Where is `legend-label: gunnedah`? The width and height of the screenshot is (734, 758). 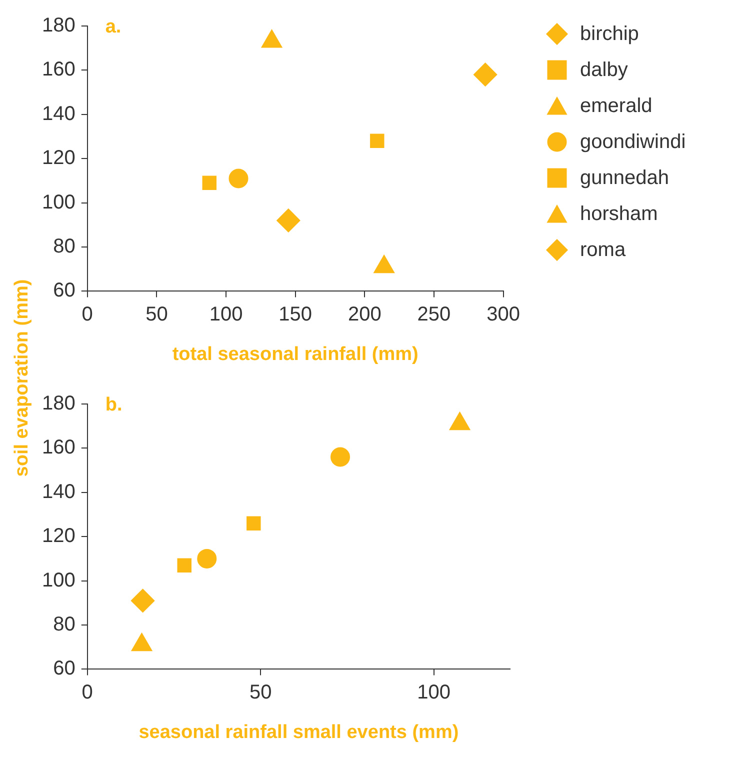 legend-label: gunnedah is located at coordinates (624, 178).